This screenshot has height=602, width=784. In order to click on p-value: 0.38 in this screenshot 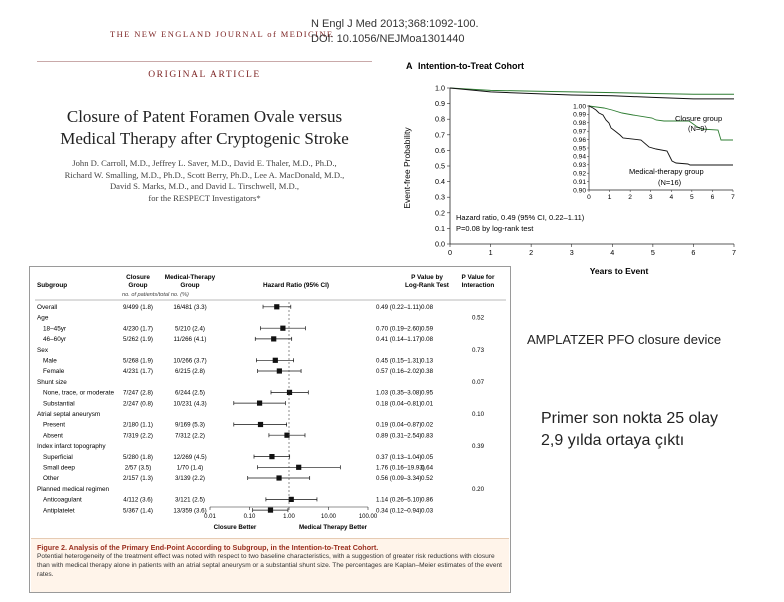, I will do `click(427, 371)`.